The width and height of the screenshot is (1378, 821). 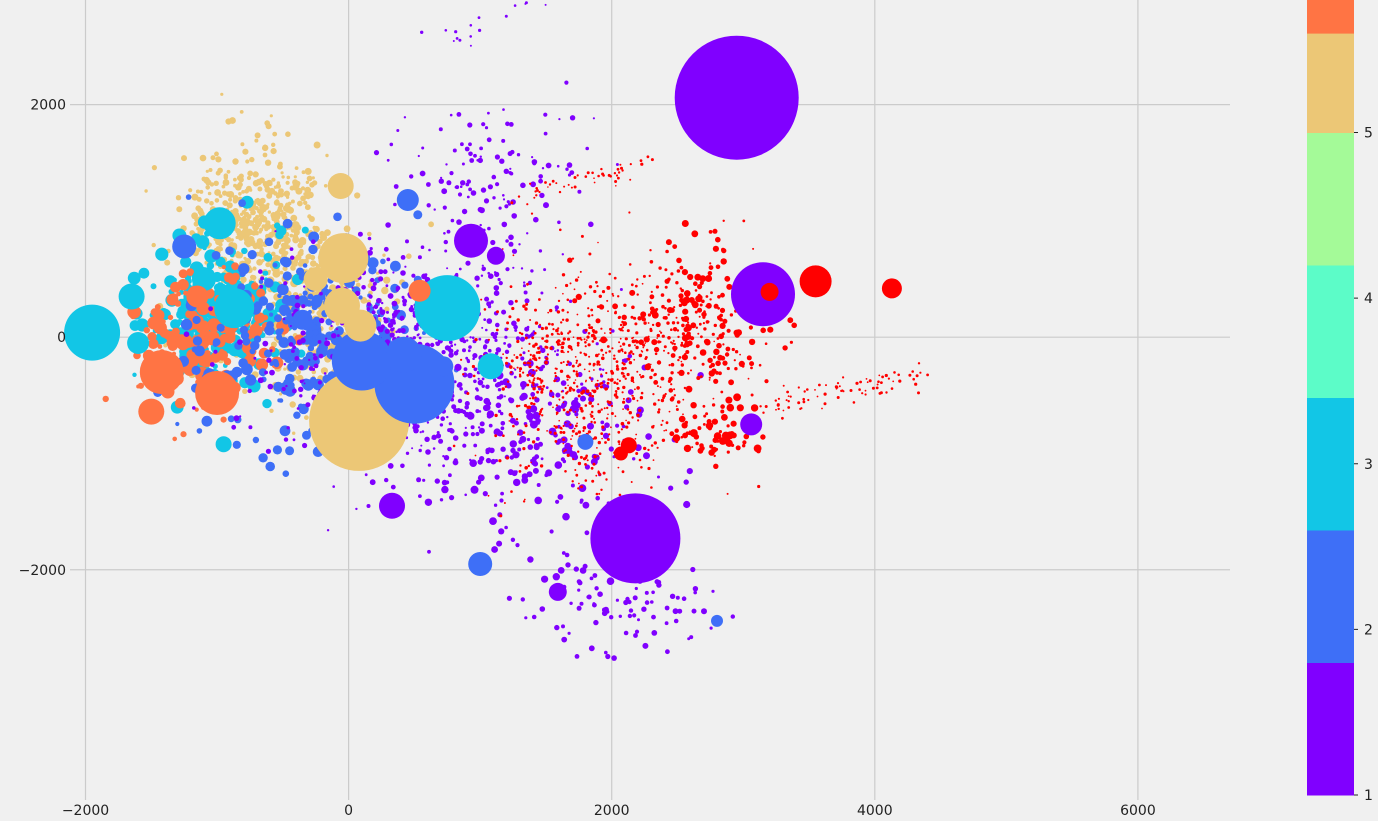 I want to click on bubble-point, so click(x=620, y=453).